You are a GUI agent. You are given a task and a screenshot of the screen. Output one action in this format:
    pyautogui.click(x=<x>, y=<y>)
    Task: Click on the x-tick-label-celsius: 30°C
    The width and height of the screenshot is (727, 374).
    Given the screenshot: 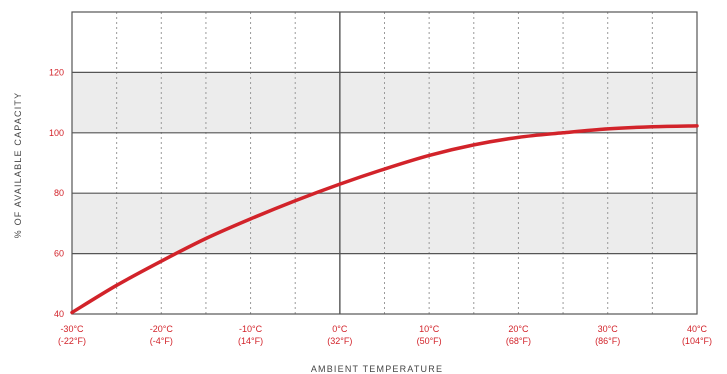 What is the action you would take?
    pyautogui.click(x=608, y=329)
    